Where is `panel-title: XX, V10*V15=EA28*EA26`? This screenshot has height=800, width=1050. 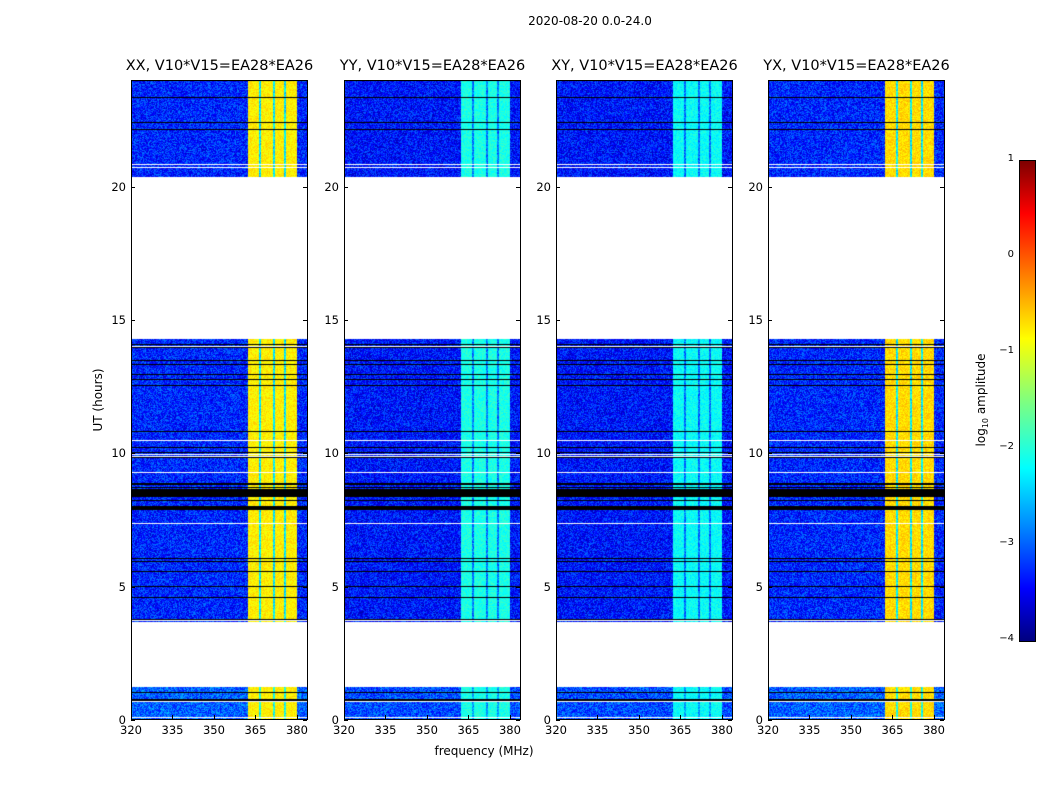
panel-title: XX, V10*V15=EA28*EA26 is located at coordinates (219, 66).